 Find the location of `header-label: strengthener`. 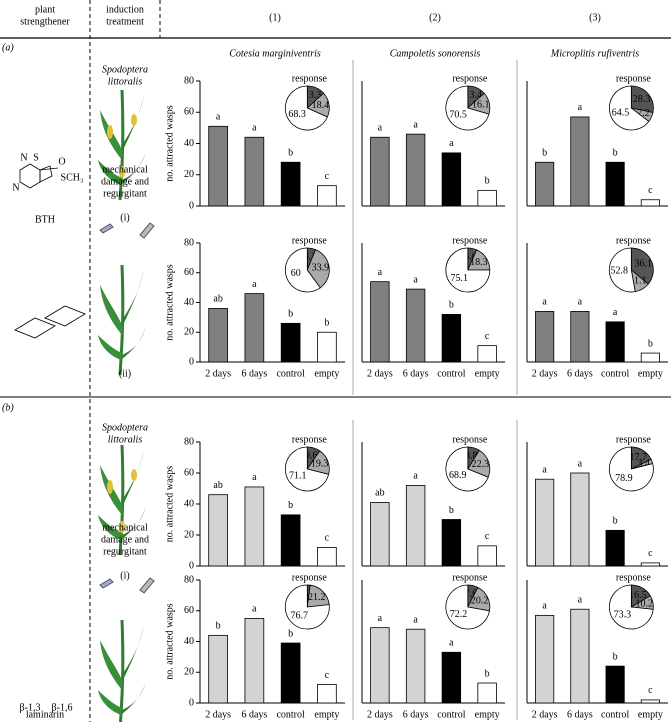

header-label: strengthener is located at coordinates (45, 21).